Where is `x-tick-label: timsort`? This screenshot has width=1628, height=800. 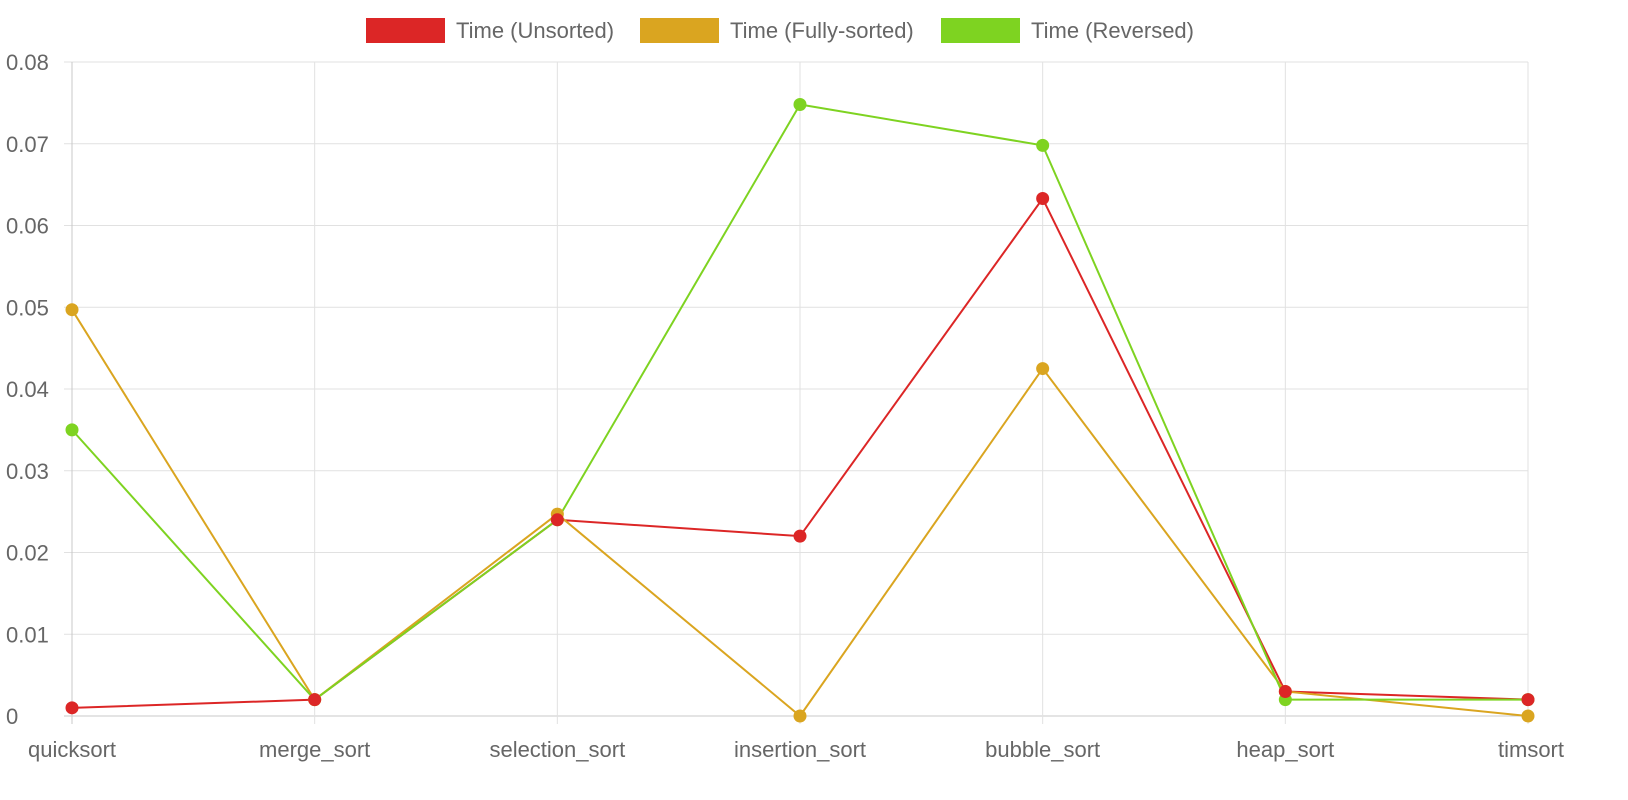
x-tick-label: timsort is located at coordinates (1531, 749).